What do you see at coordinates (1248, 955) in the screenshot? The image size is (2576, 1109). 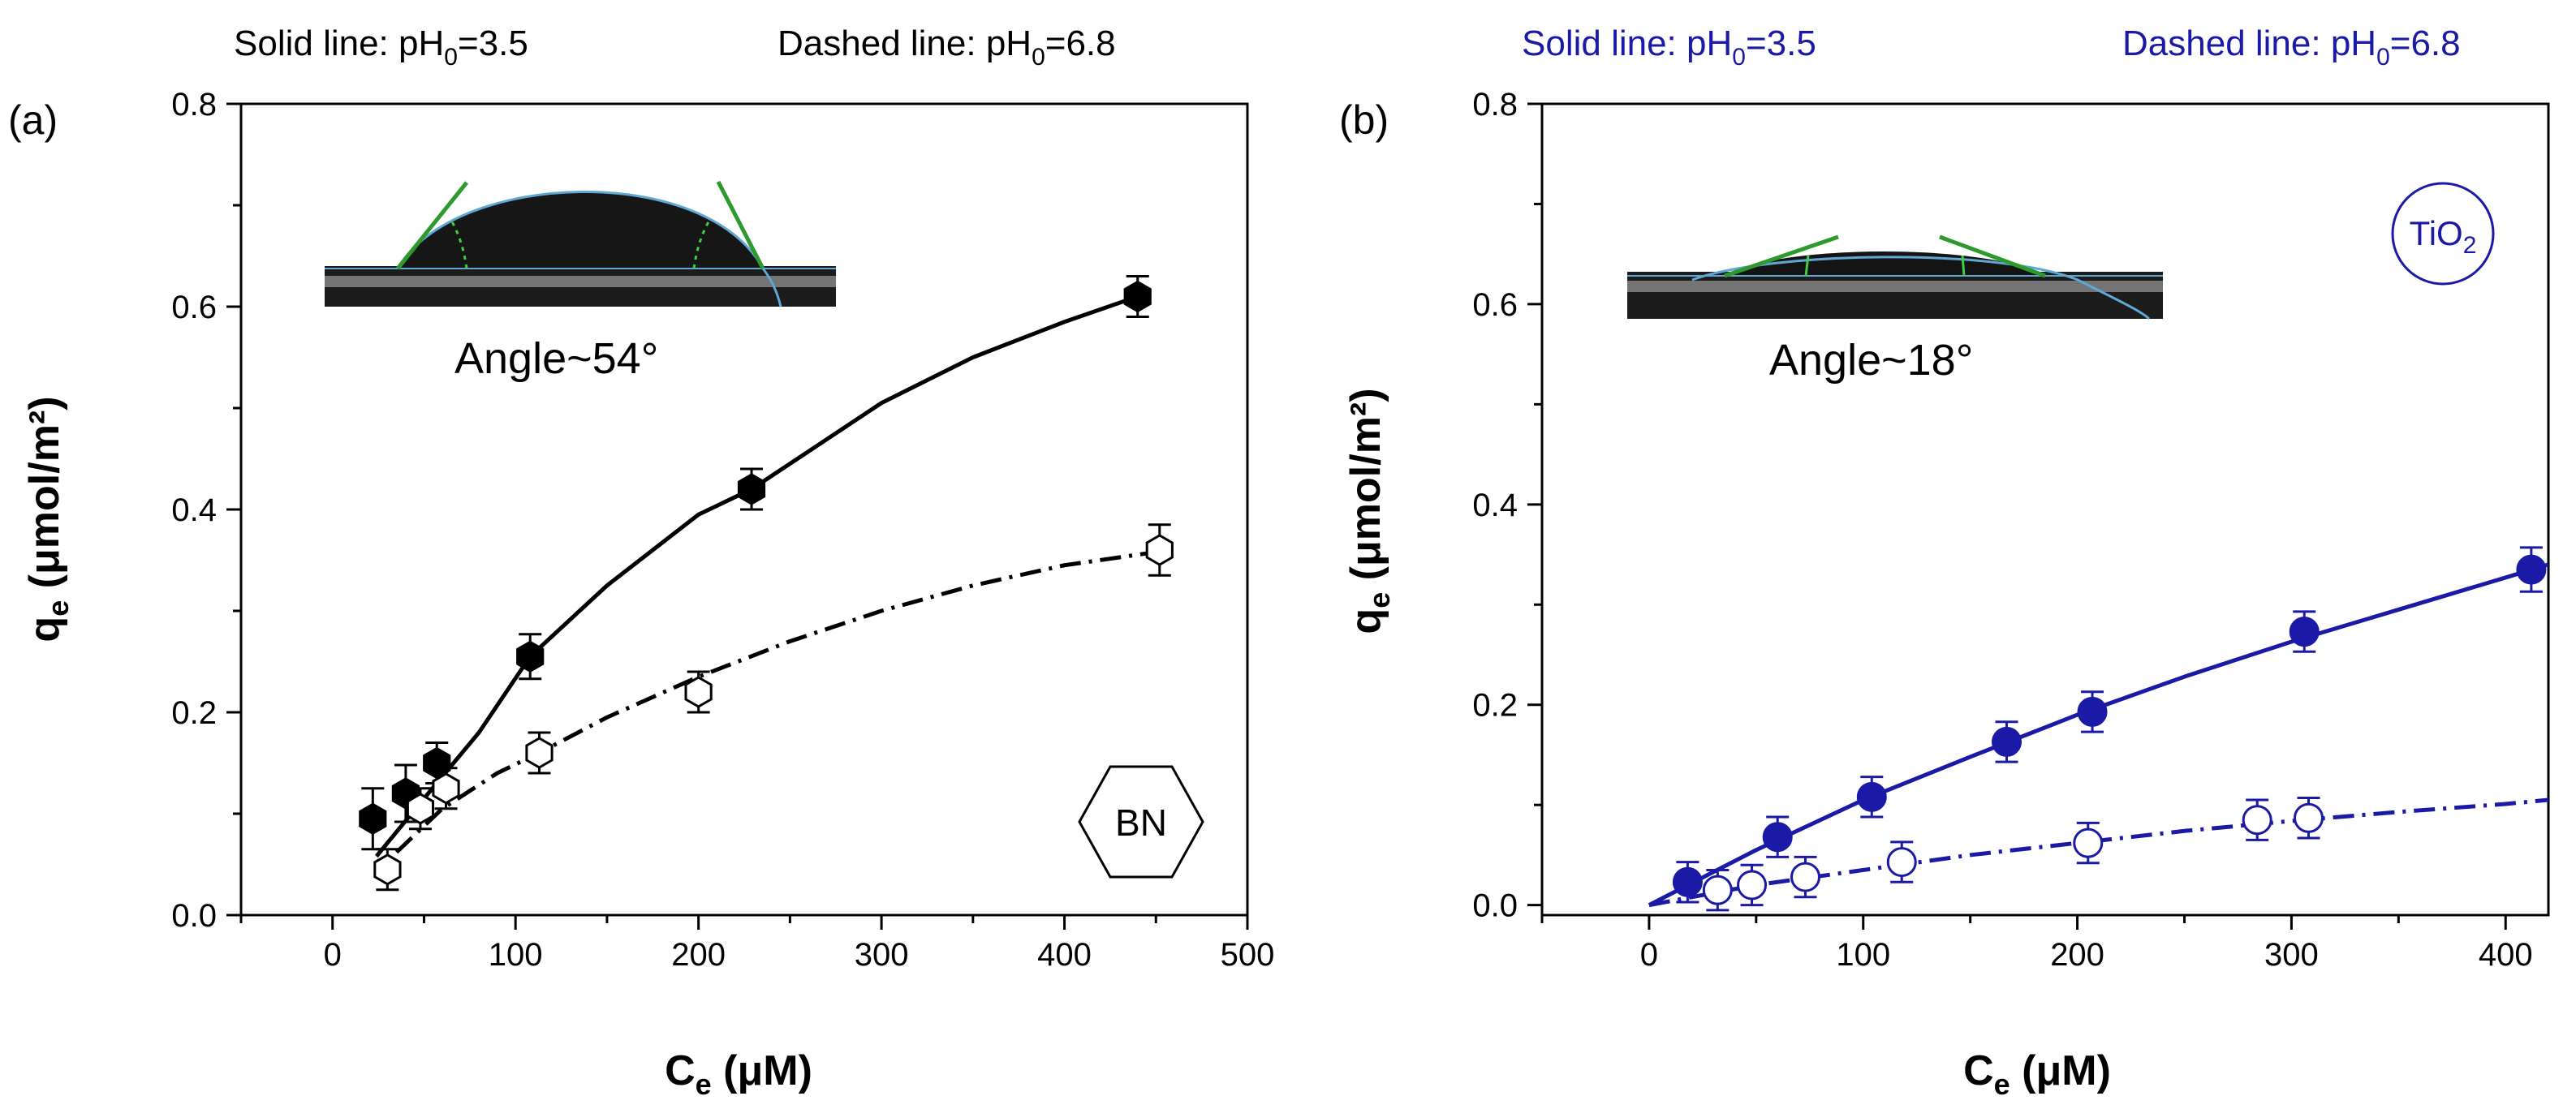 I see `x-tick-label: 500` at bounding box center [1248, 955].